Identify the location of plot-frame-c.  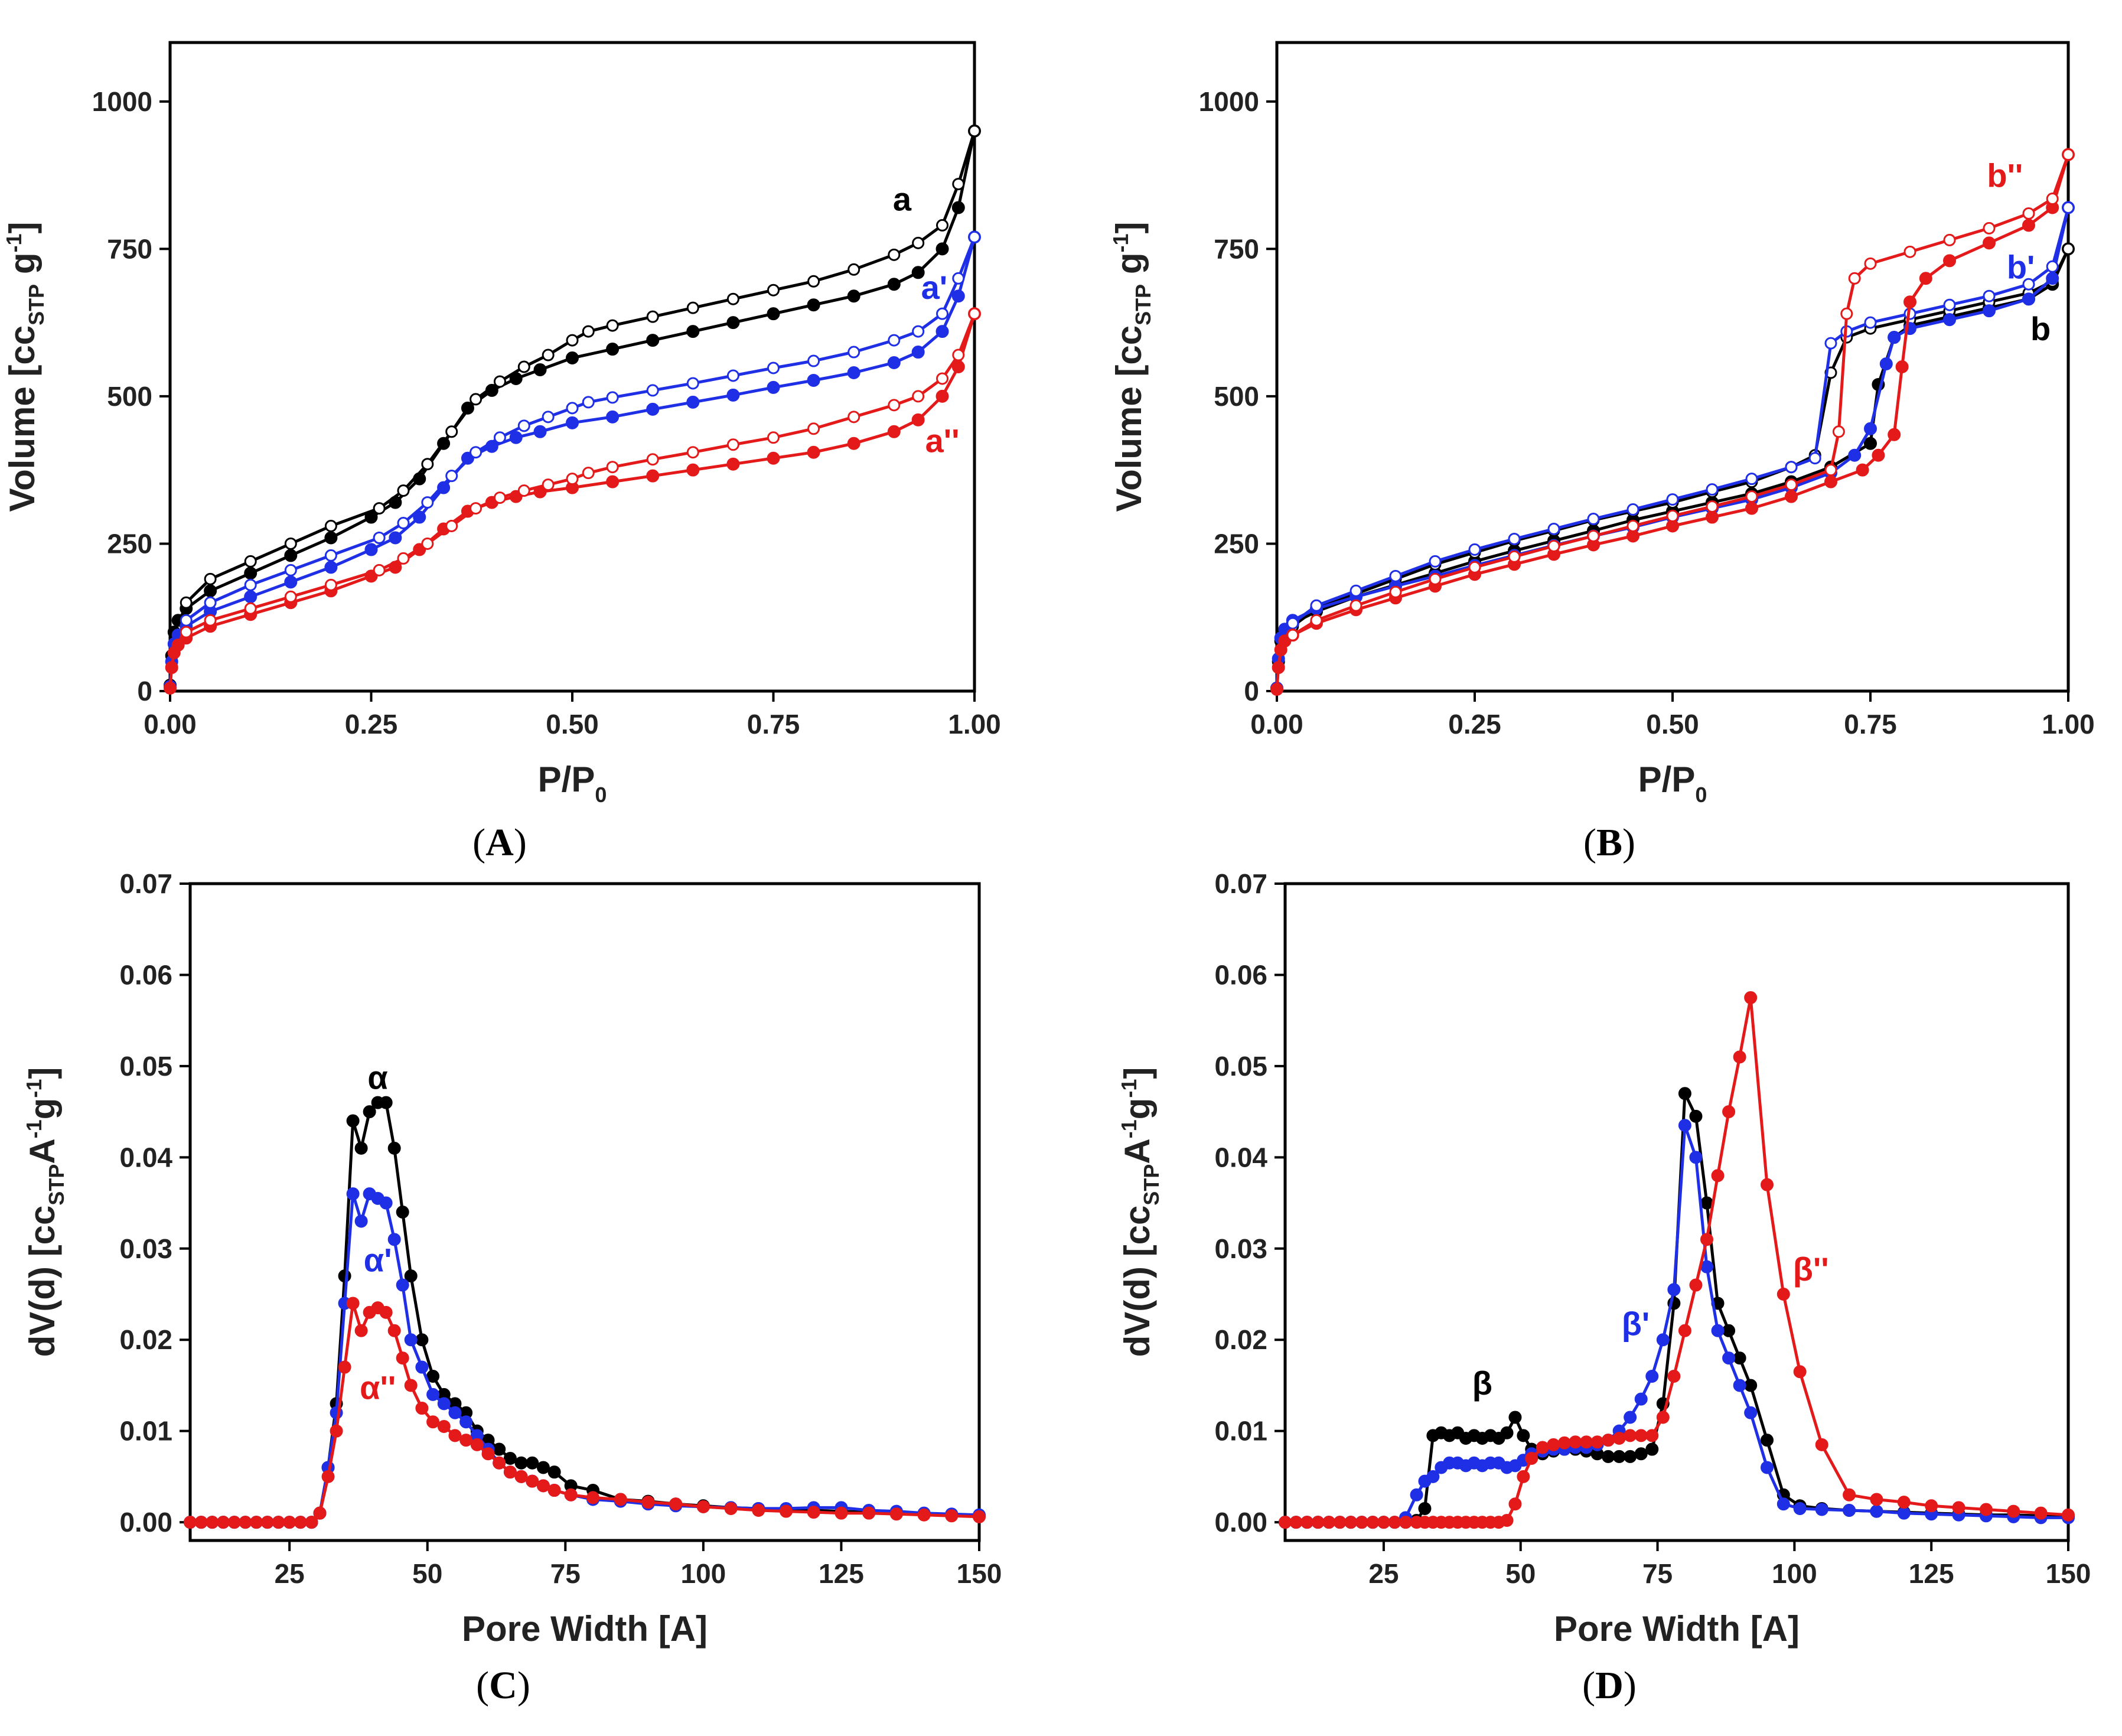
(584, 1212).